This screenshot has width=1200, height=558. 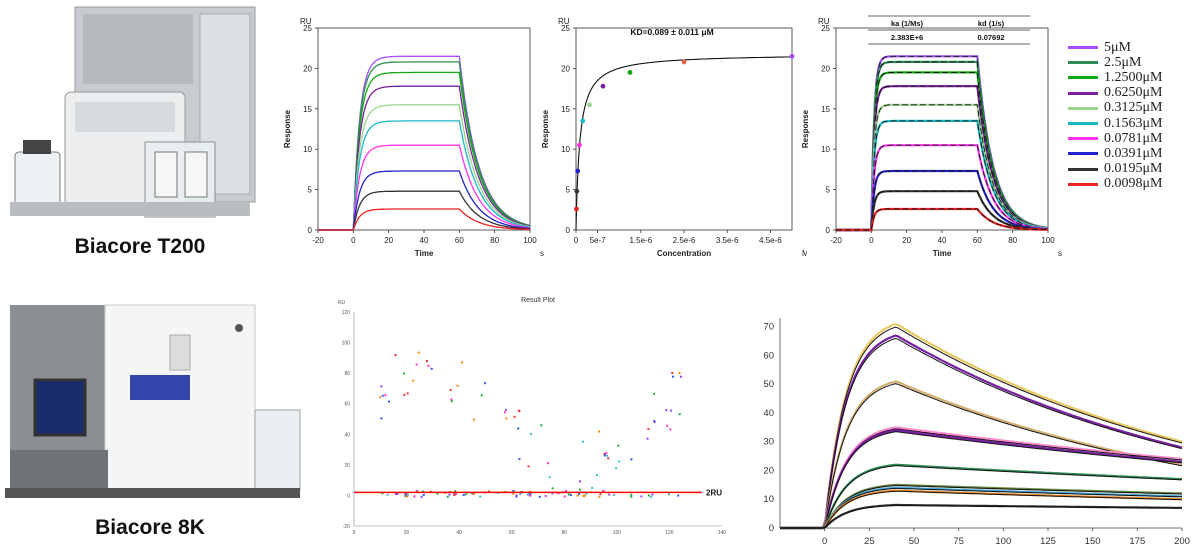 I want to click on legend-label: 0.0195μM, so click(x=1133, y=169).